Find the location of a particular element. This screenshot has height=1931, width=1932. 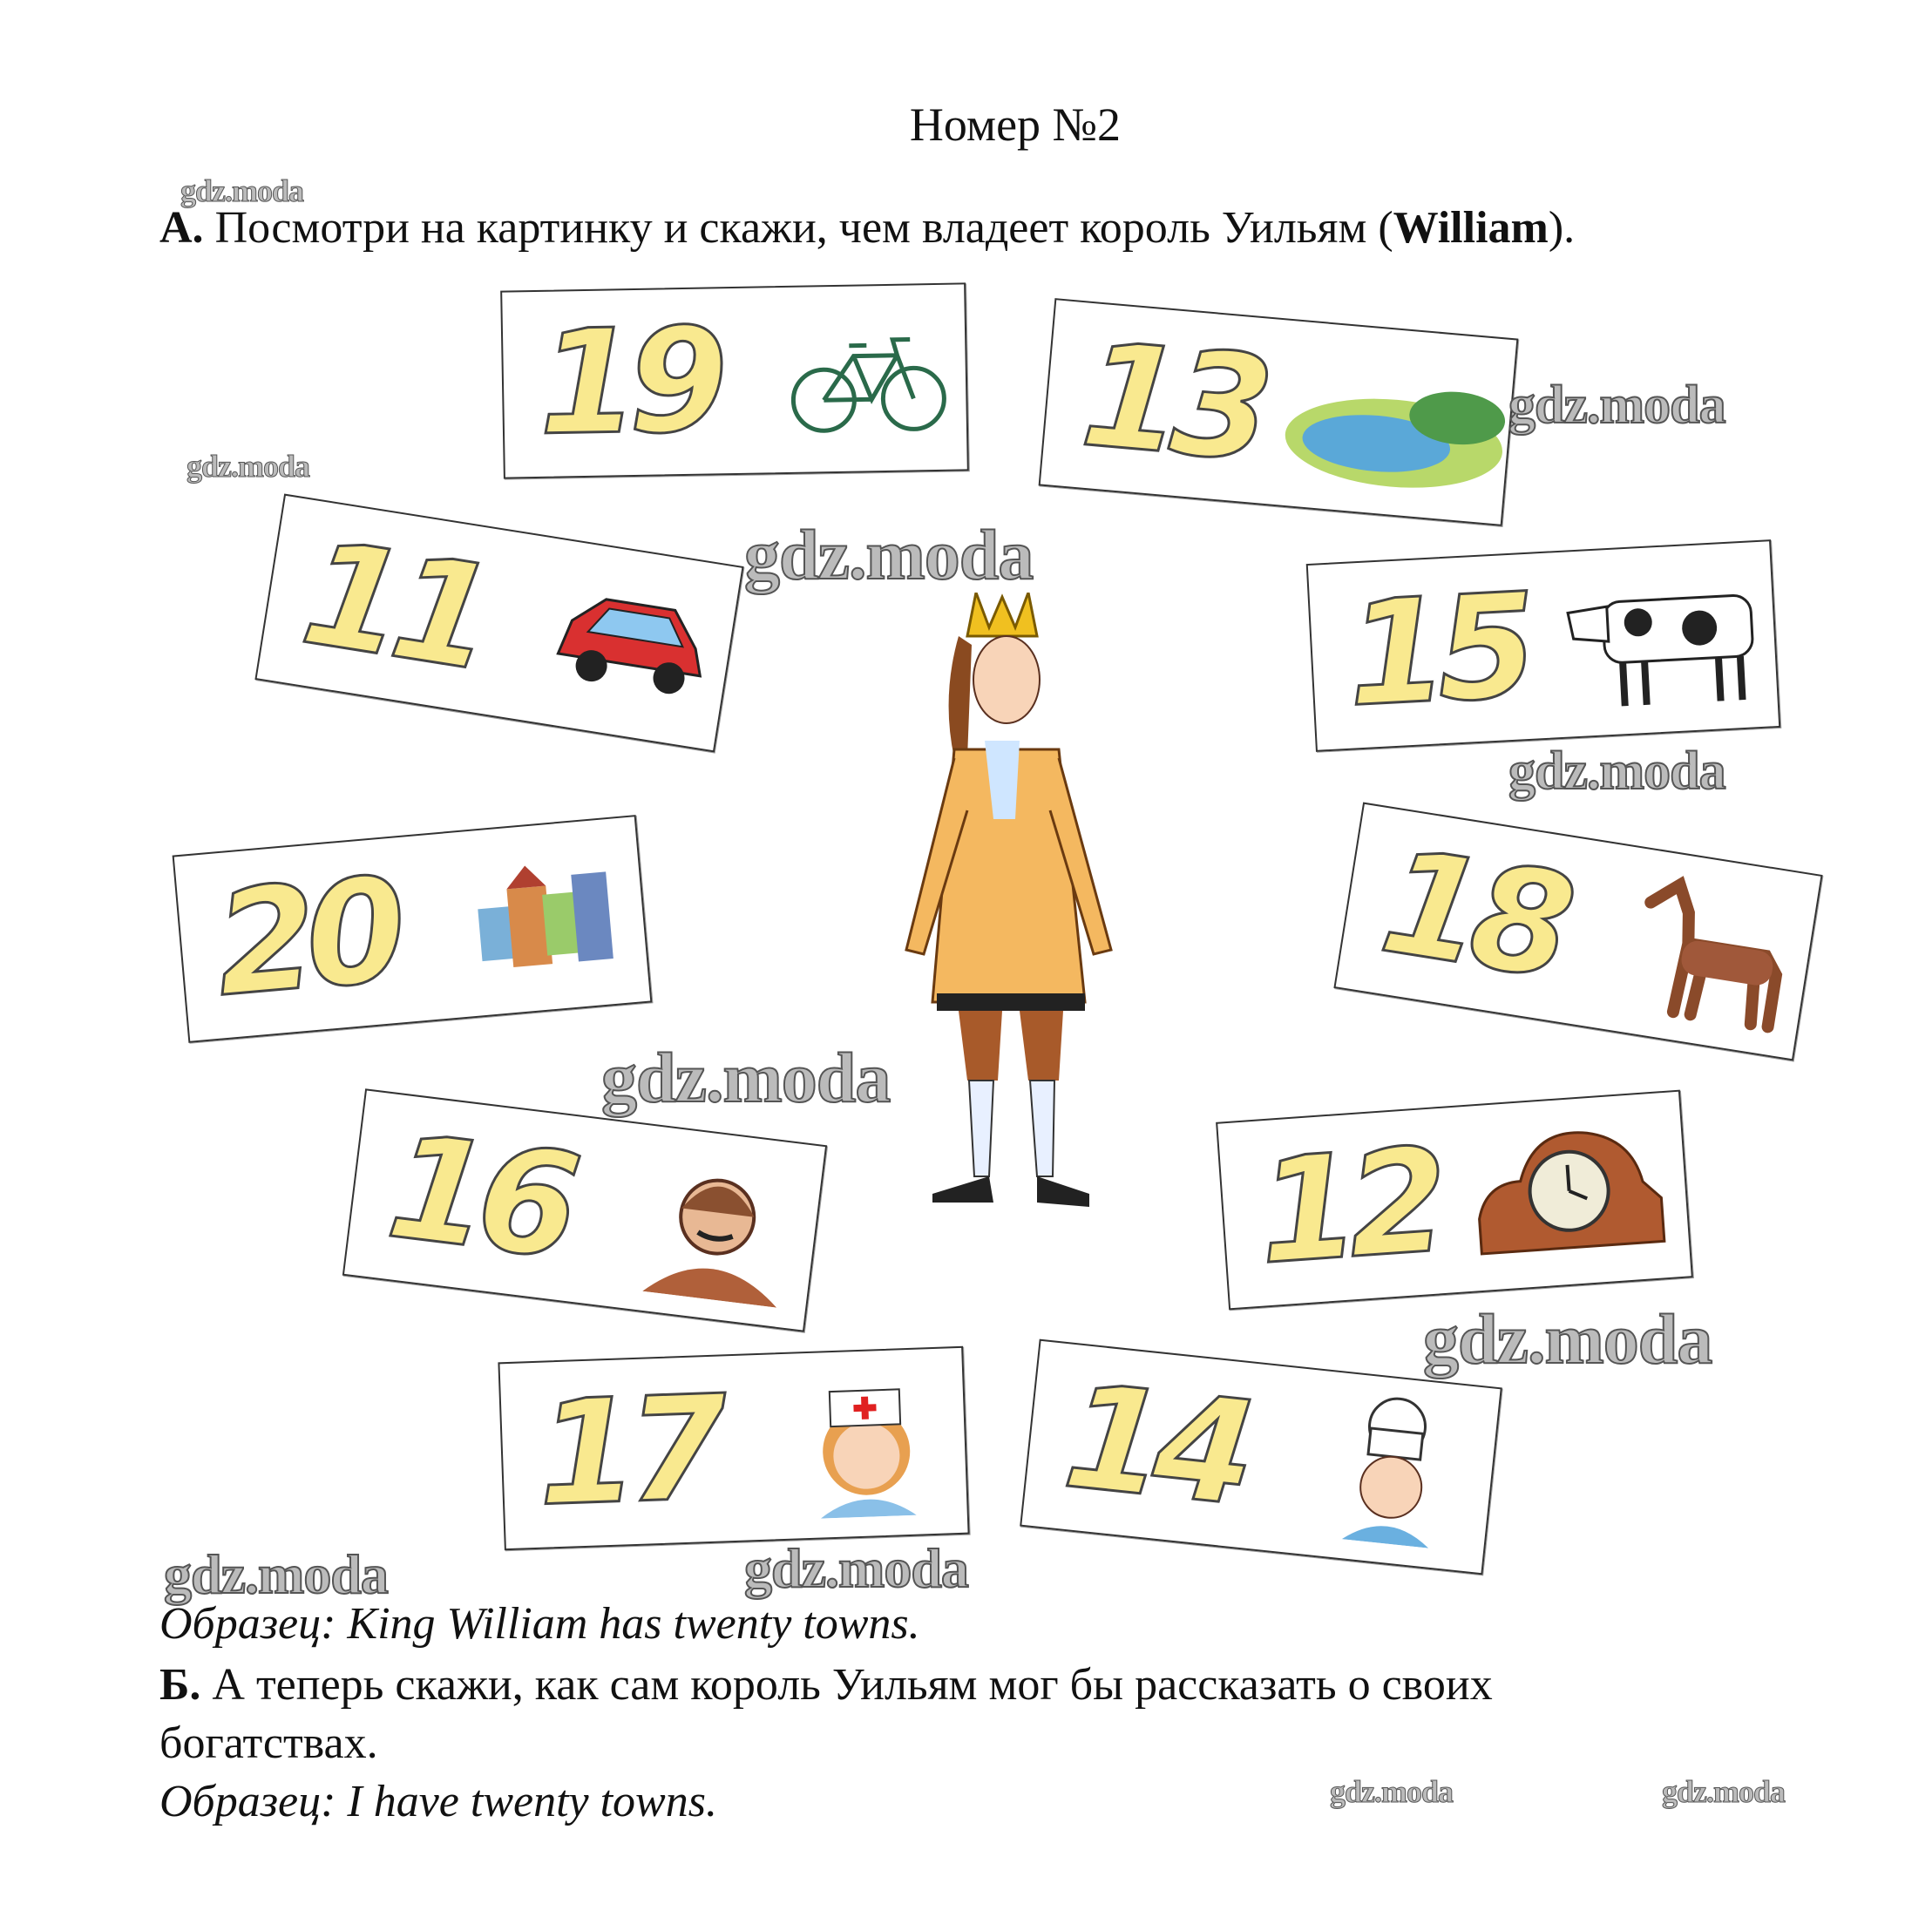

task-a-label: А. is located at coordinates (182, 228).